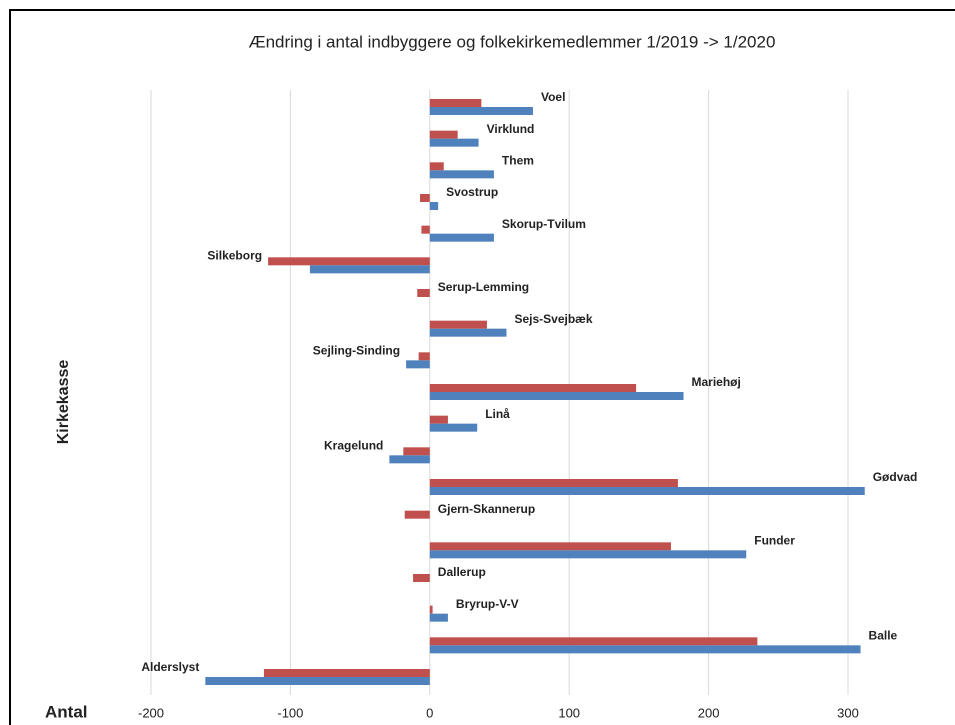  I want to click on x-tick-label: 200, so click(709, 712).